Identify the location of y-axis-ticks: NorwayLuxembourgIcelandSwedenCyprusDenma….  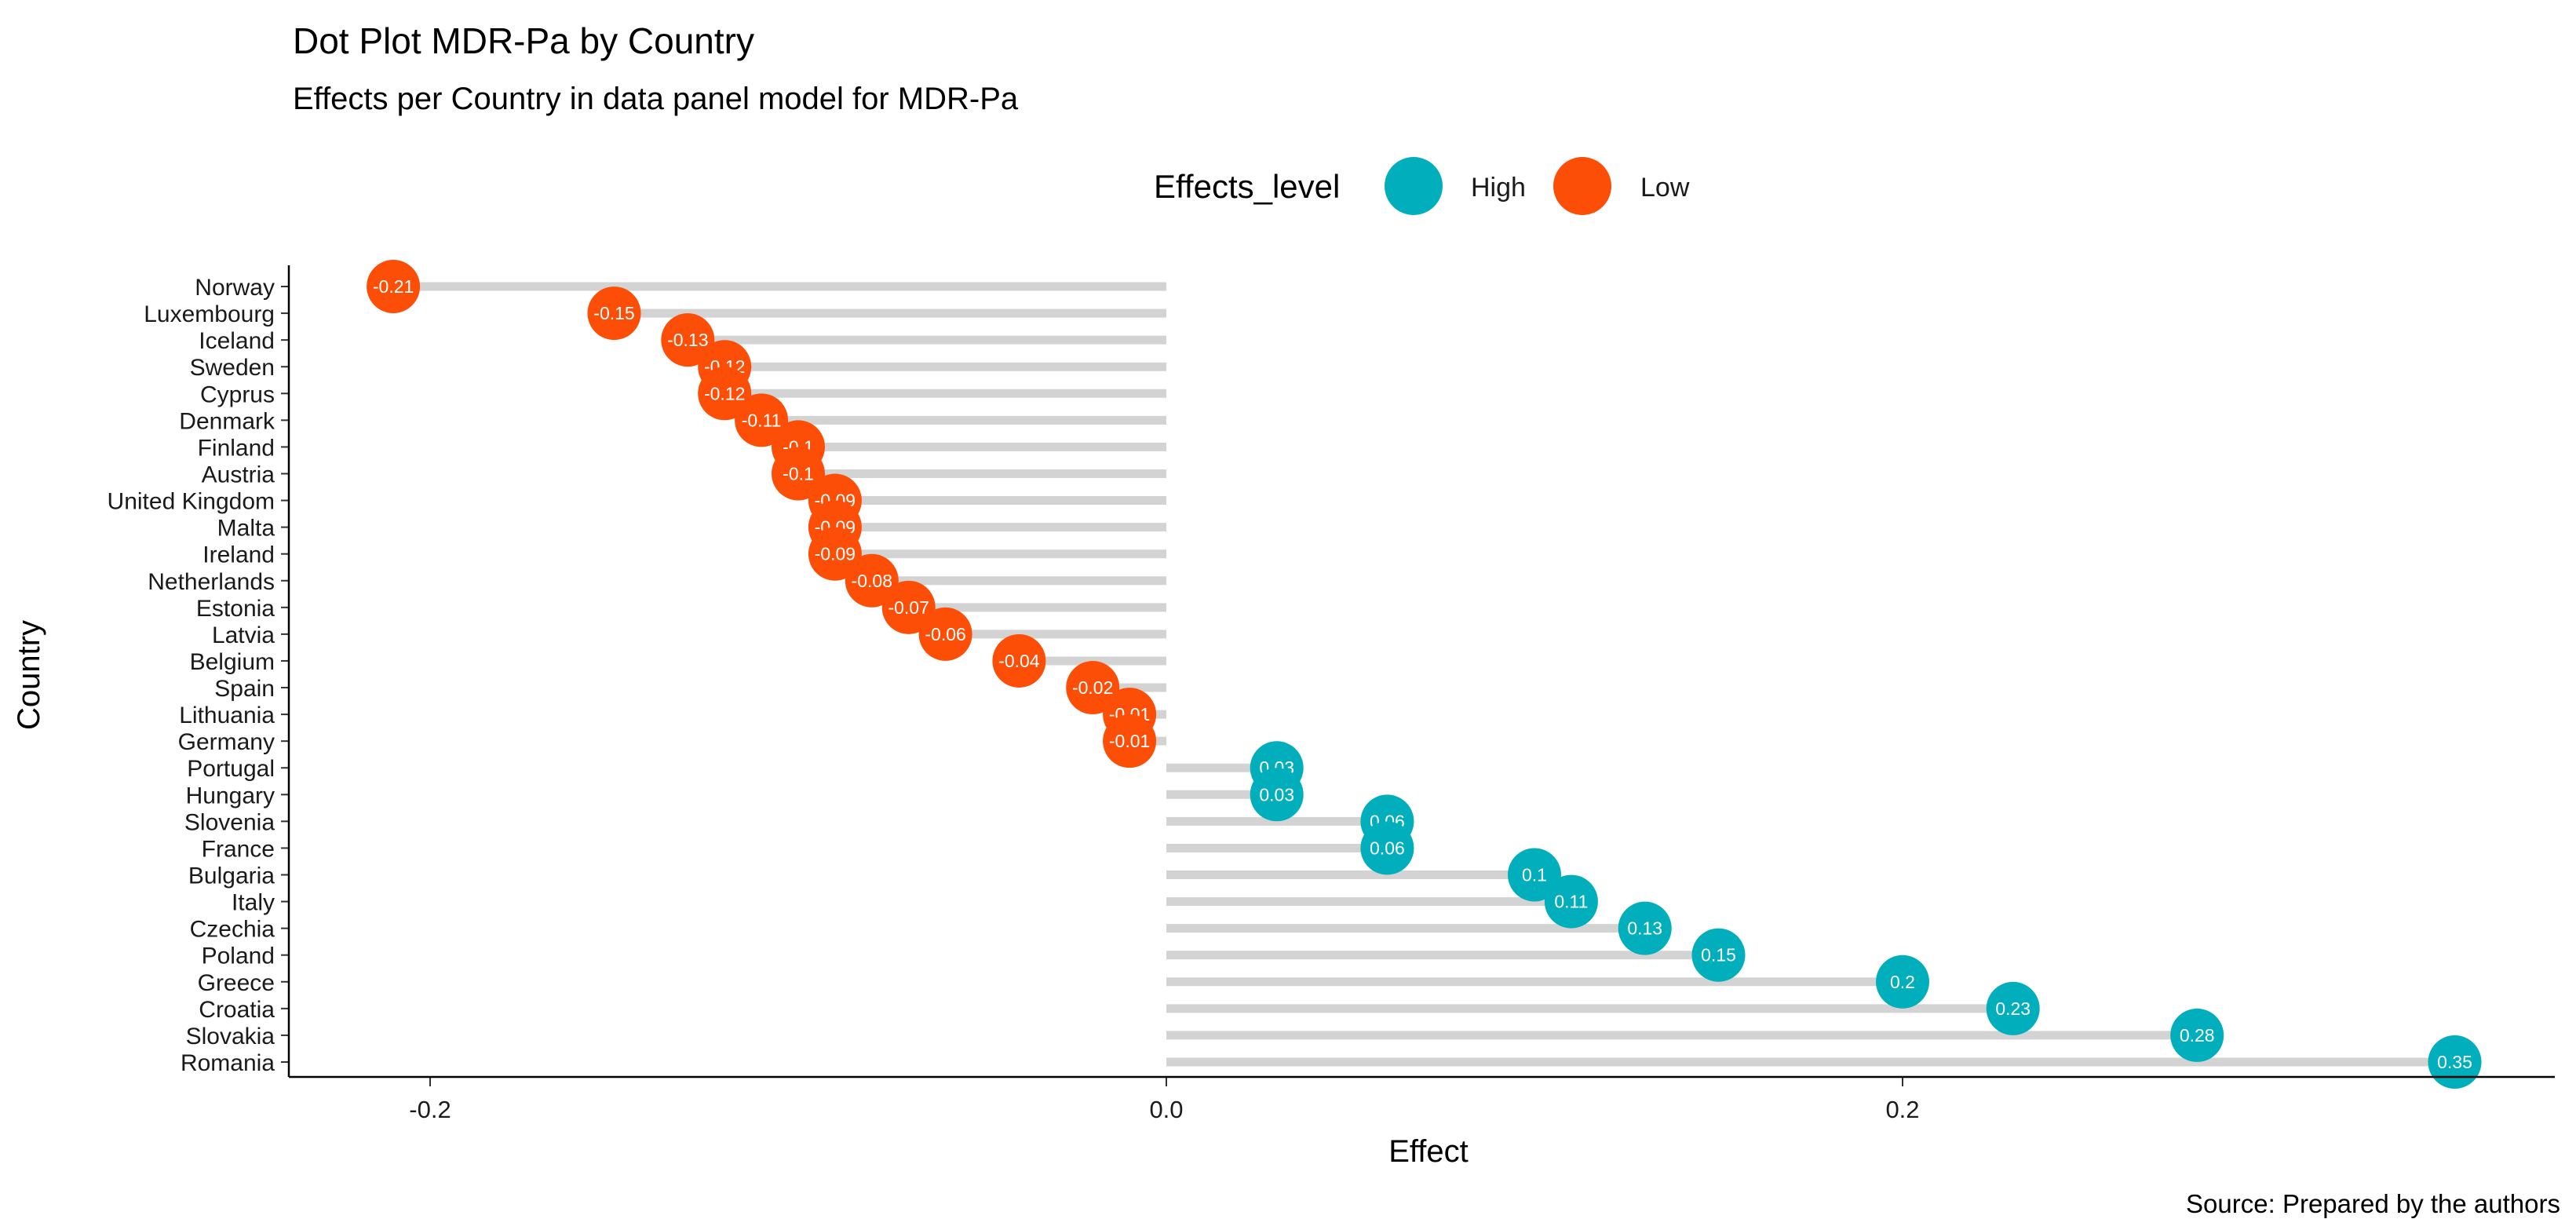
(198, 675).